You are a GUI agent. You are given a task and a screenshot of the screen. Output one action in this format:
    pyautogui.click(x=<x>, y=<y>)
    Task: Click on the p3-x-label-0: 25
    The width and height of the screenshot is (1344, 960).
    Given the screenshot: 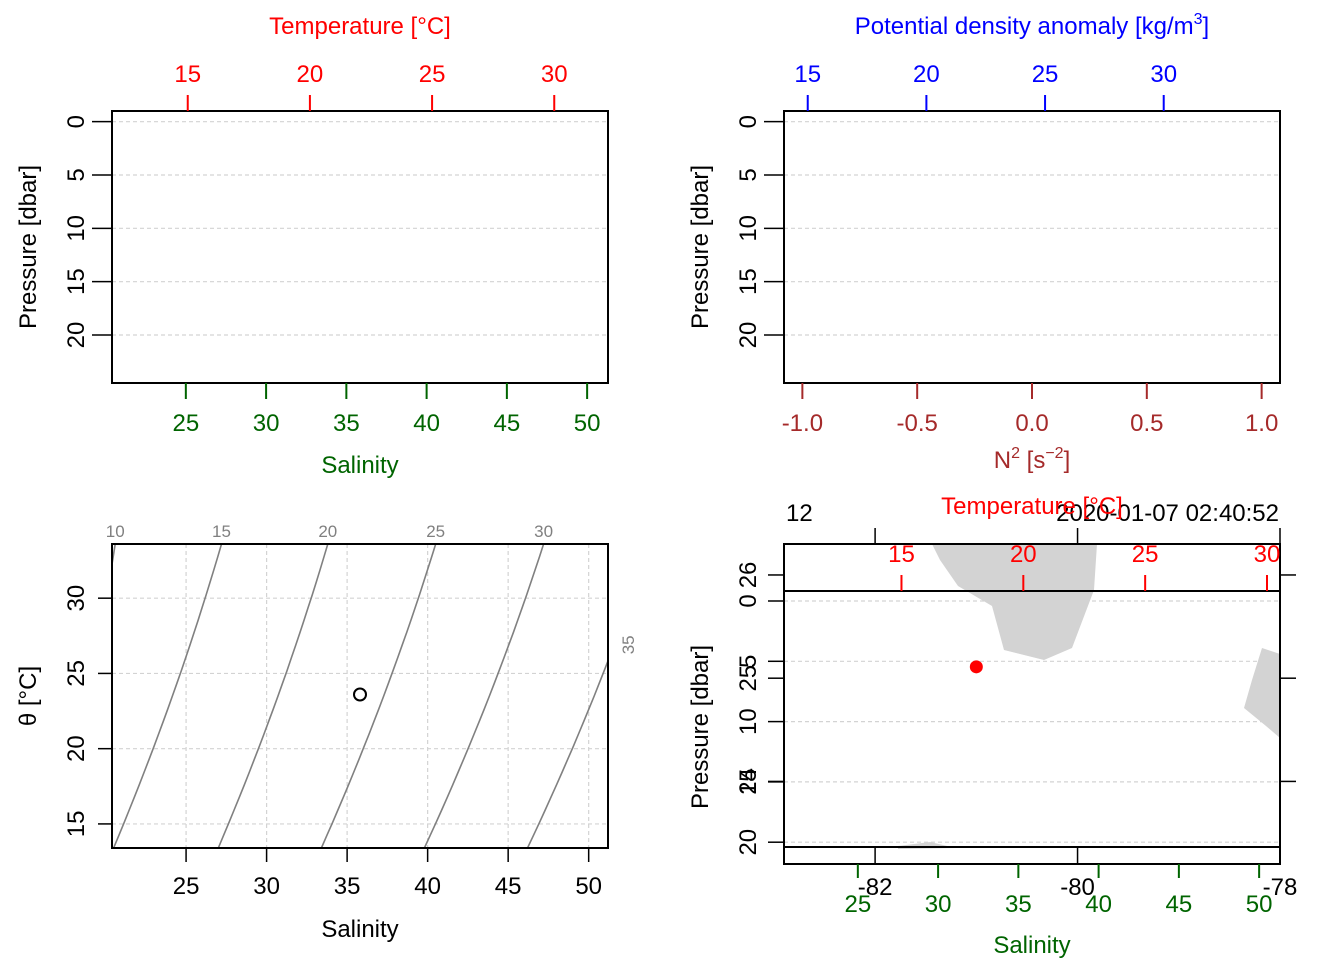 What is the action you would take?
    pyautogui.click(x=186, y=886)
    